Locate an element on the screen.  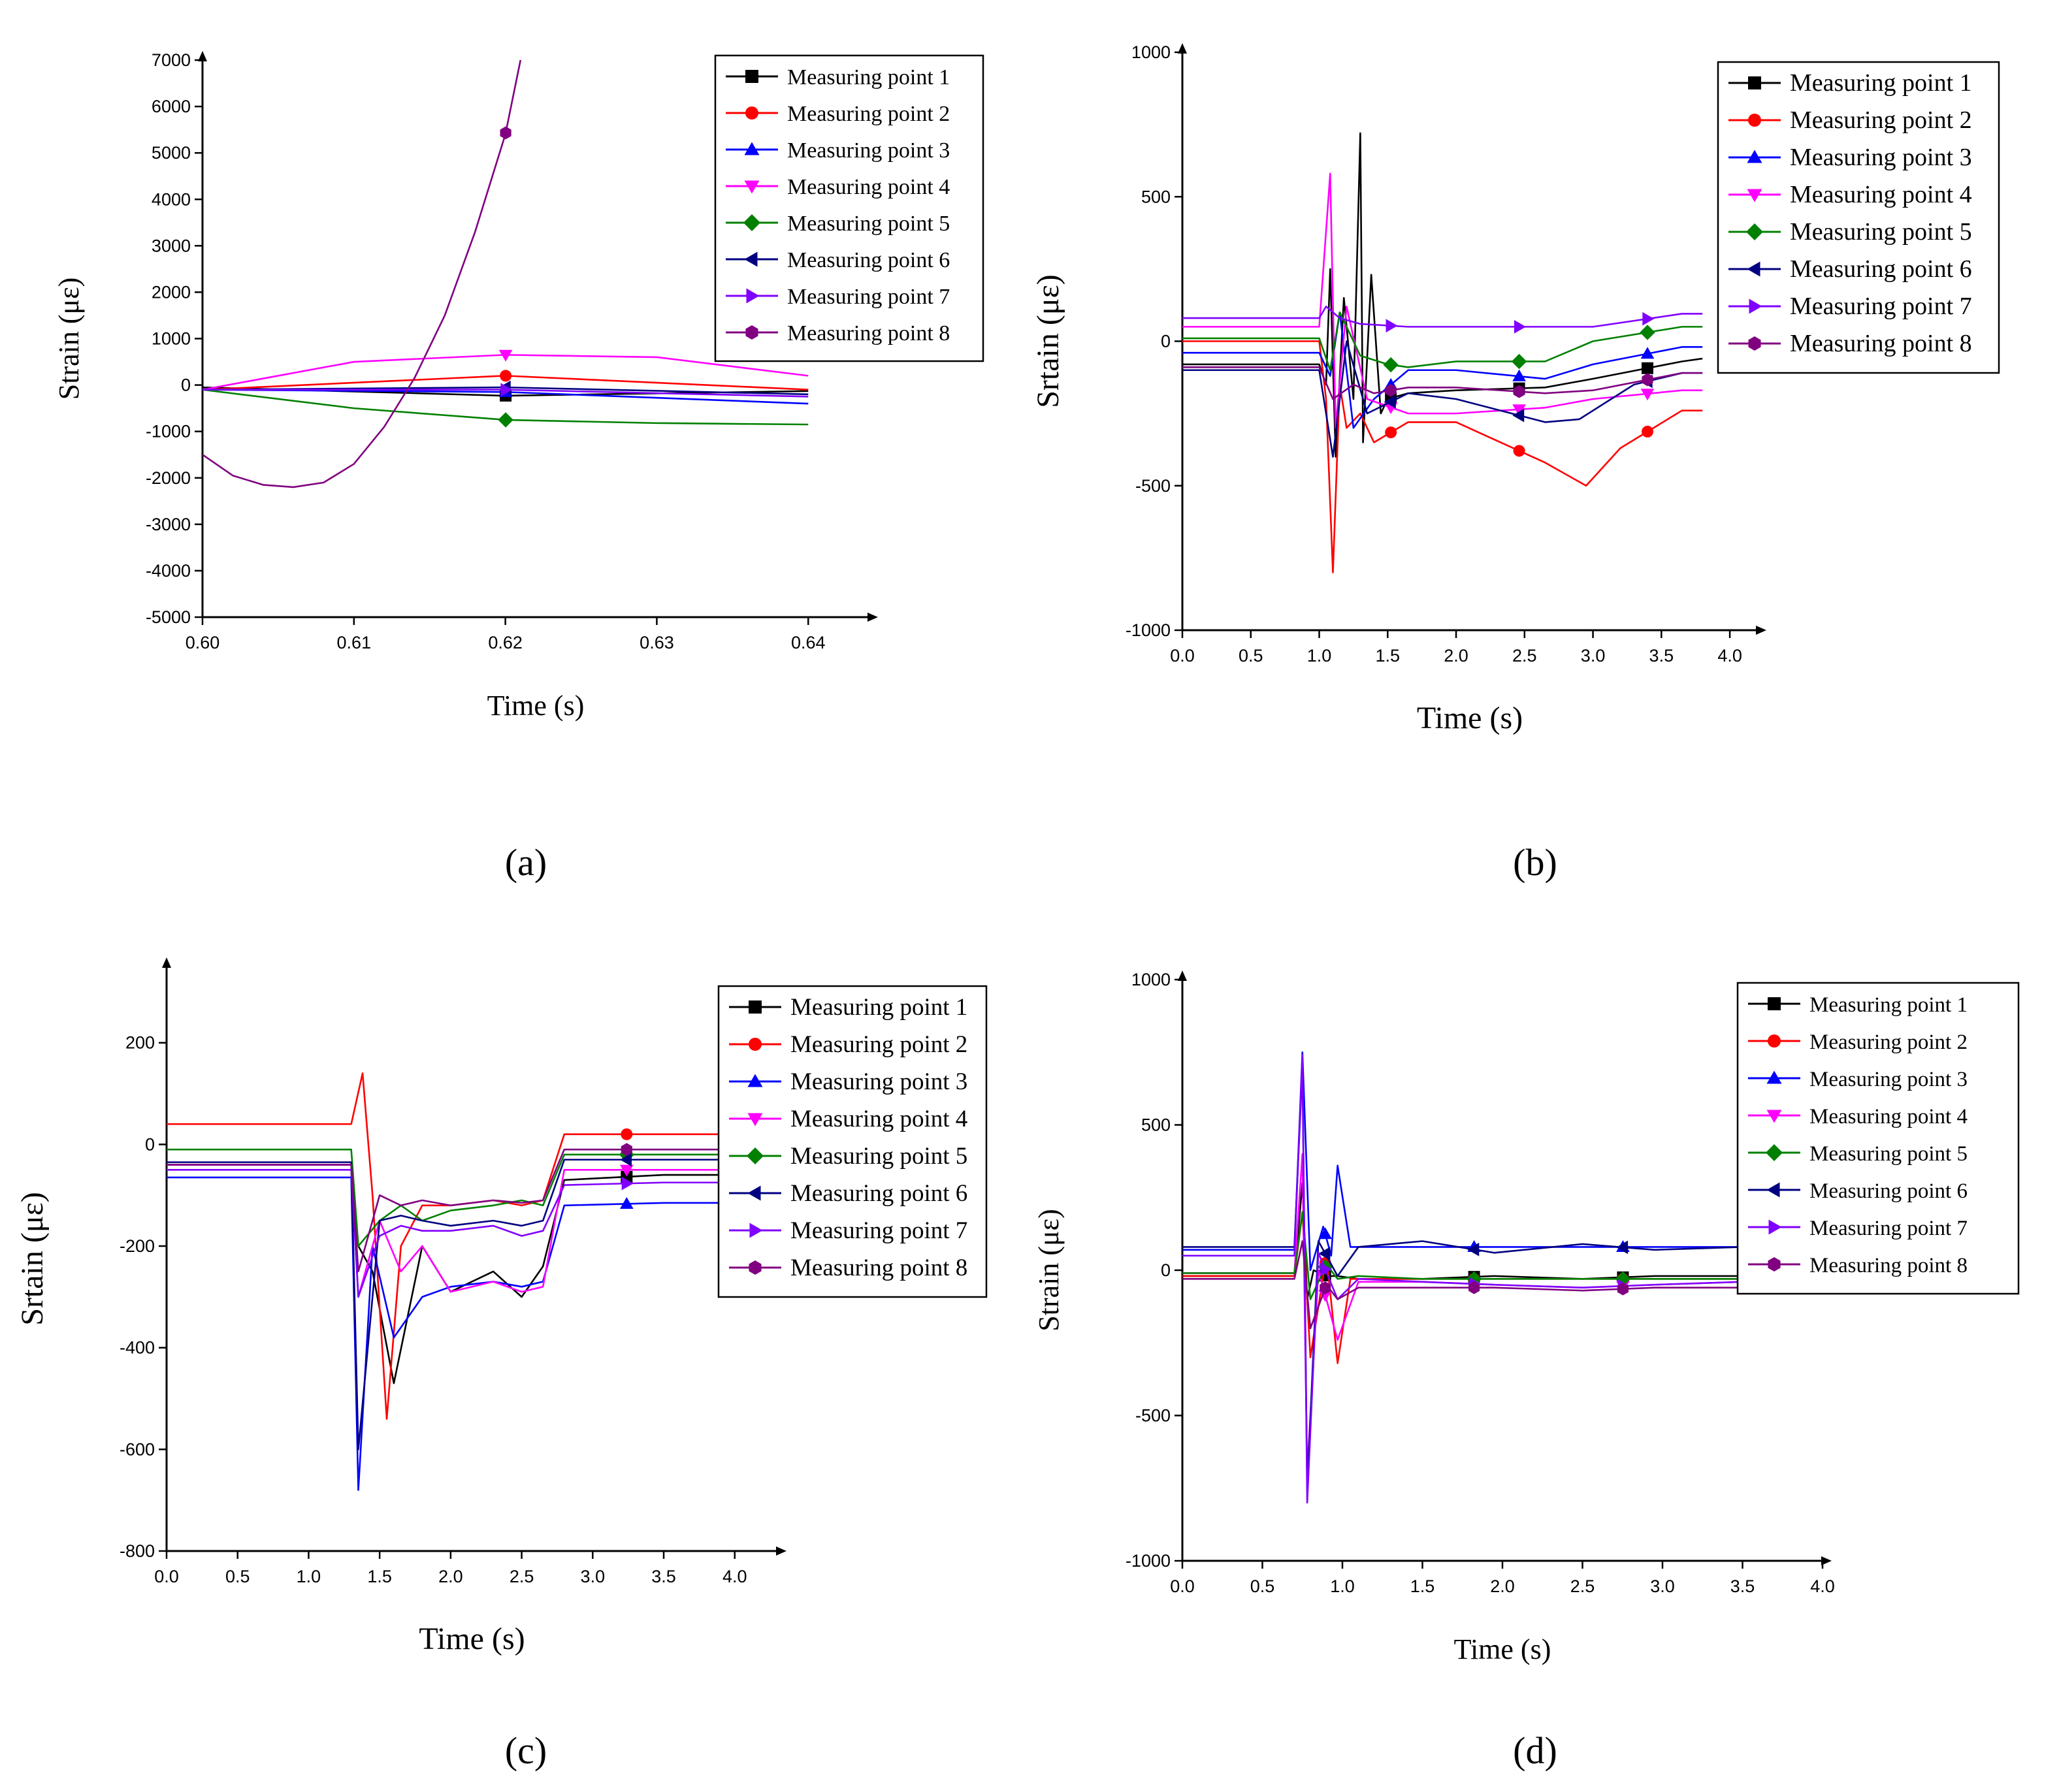
y-tick-label: 500 is located at coordinates (1156, 1125).